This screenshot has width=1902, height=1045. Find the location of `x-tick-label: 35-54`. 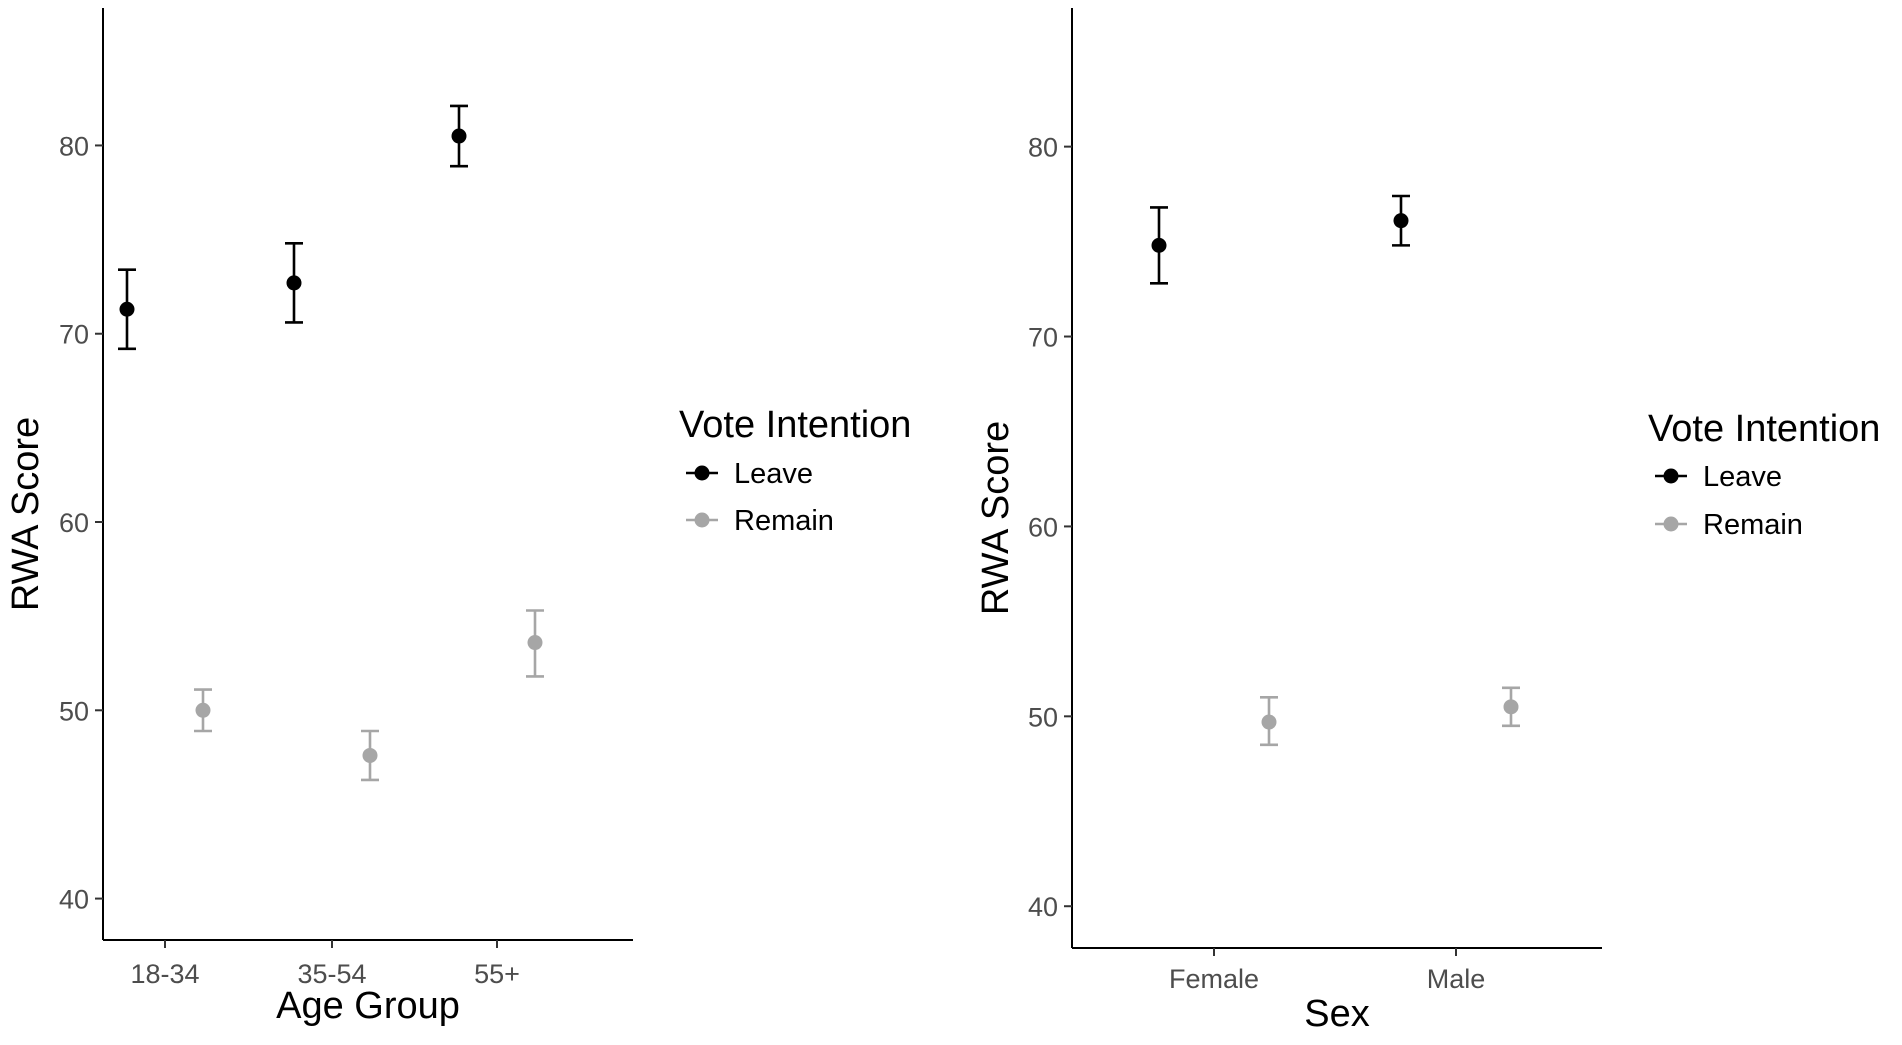

x-tick-label: 35-54 is located at coordinates (331, 974).